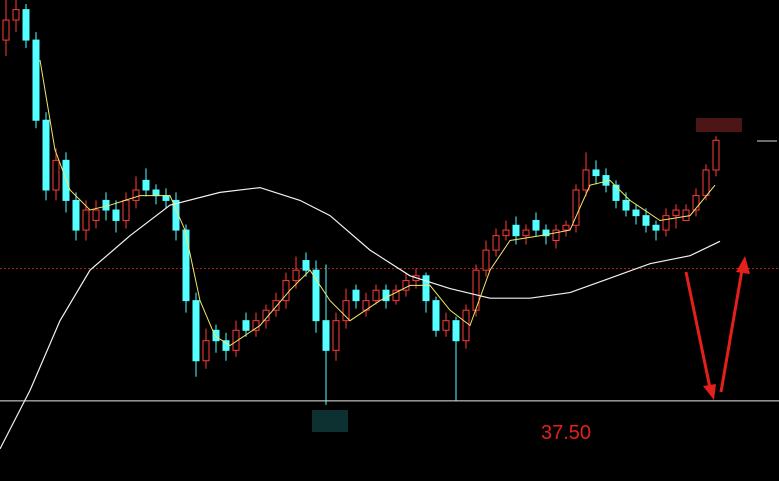 Image resolution: width=779 pixels, height=481 pixels. Describe the element at coordinates (566, 433) in the screenshot. I see `level-label: 37.50` at that location.